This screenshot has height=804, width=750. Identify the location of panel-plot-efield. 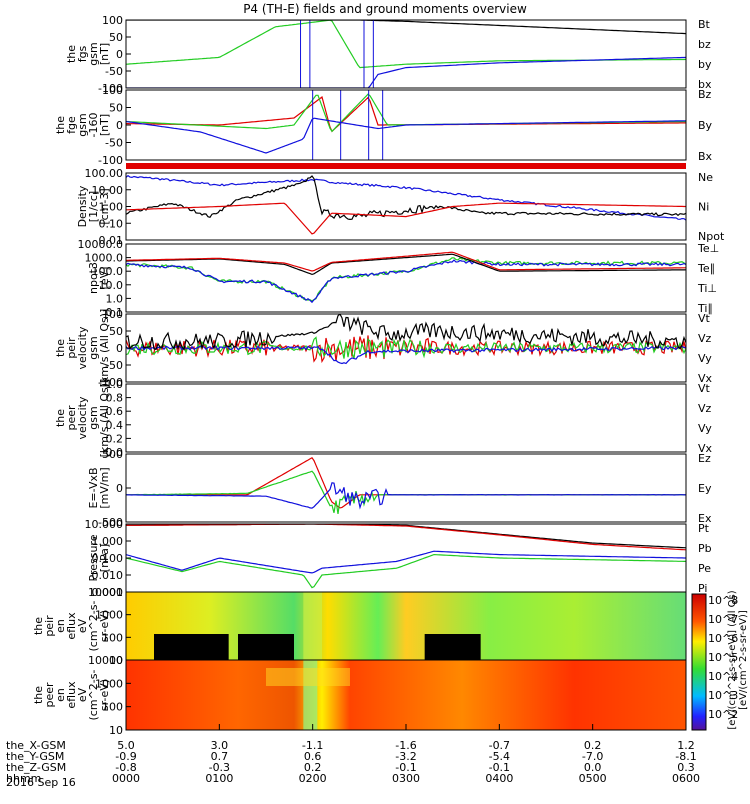
(406, 485).